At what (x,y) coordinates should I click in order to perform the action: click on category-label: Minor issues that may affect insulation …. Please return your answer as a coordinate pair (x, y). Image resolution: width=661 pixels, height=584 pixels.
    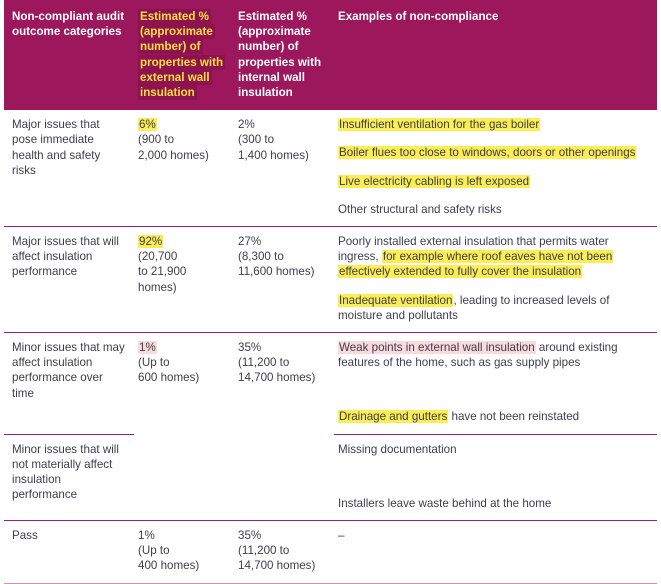
    Looking at the image, I should click on (68, 370).